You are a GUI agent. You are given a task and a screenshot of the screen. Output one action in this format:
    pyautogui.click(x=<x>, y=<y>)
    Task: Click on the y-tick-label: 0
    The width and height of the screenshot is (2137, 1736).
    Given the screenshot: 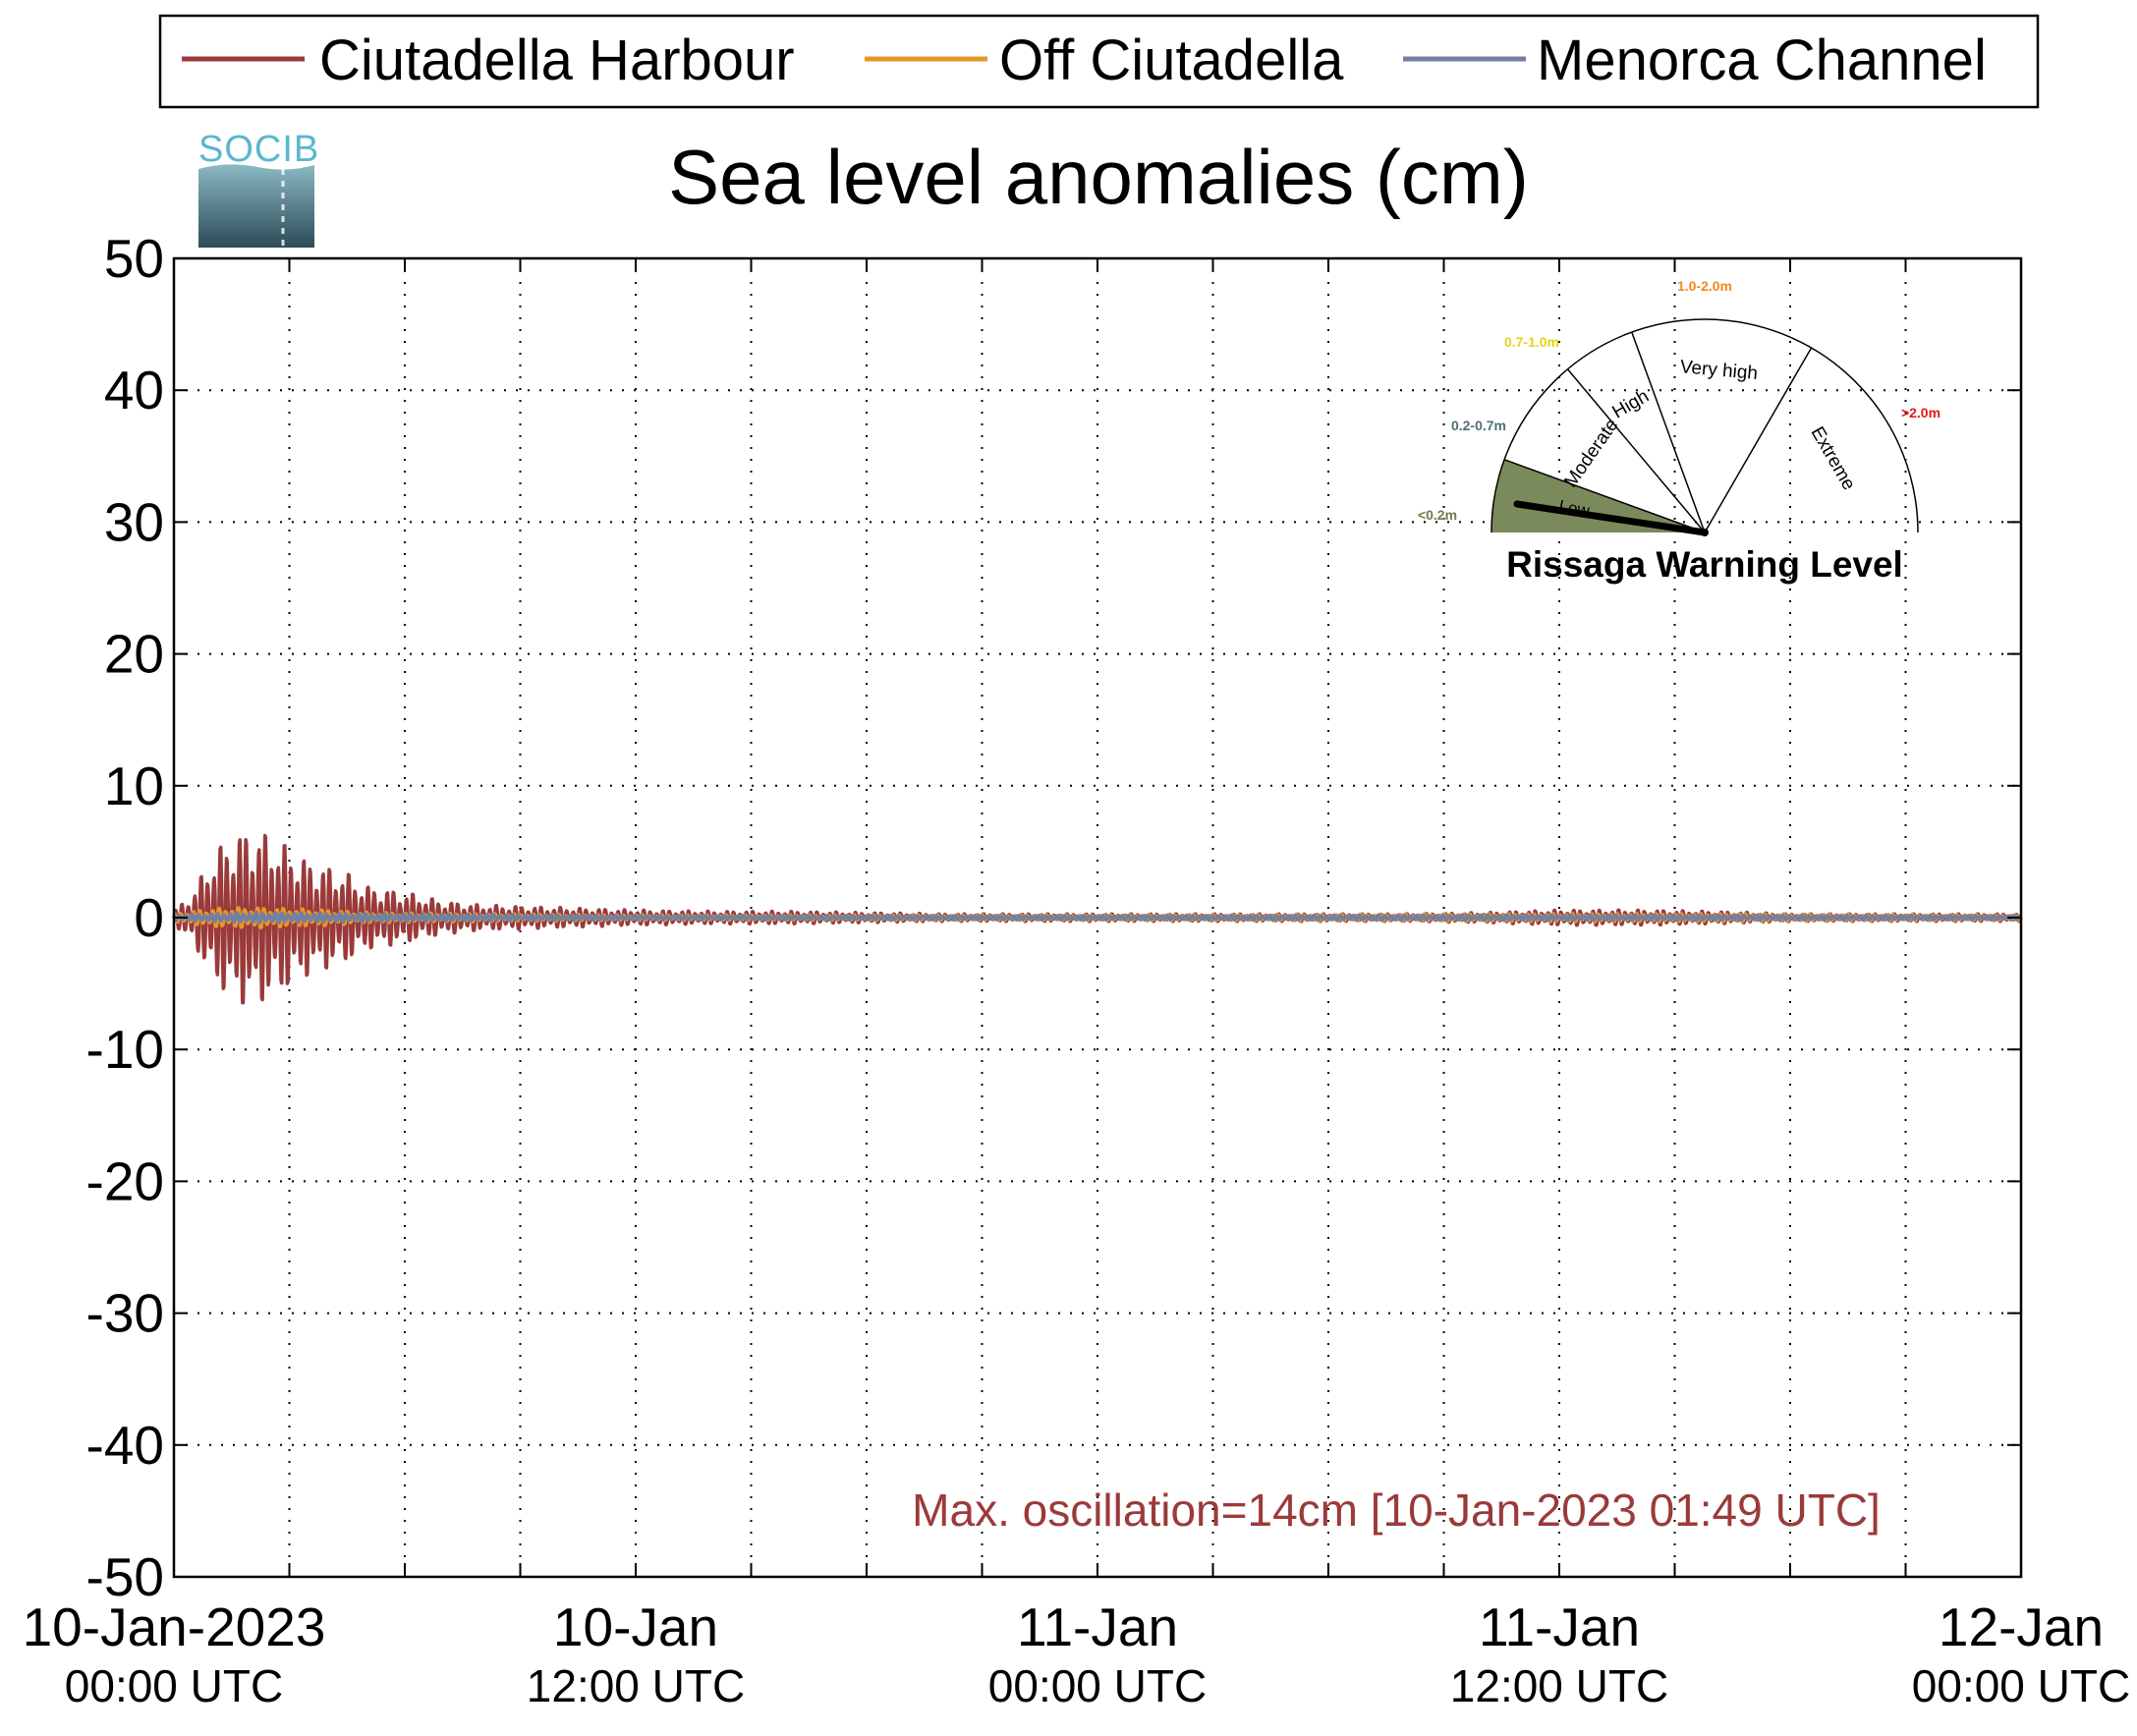 What is the action you would take?
    pyautogui.click(x=149, y=917)
    